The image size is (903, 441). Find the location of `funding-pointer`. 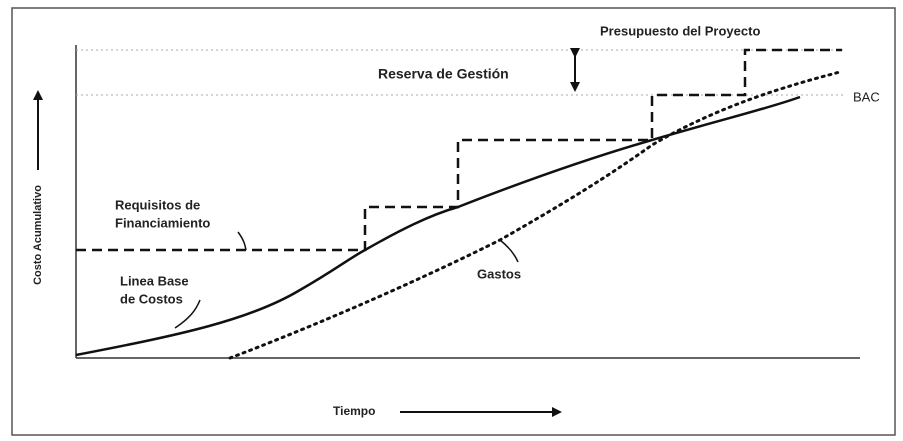

funding-pointer is located at coordinates (242, 241).